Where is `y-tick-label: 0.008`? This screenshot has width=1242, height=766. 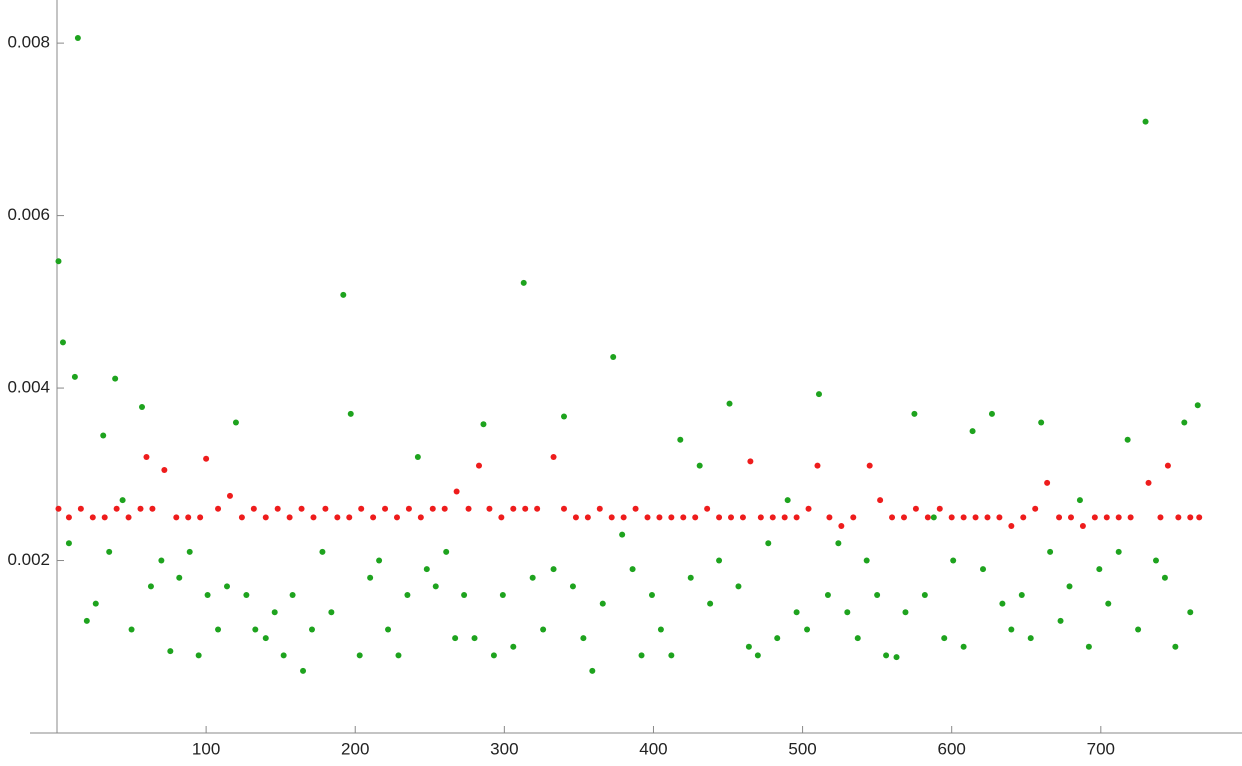
y-tick-label: 0.008 is located at coordinates (28, 42).